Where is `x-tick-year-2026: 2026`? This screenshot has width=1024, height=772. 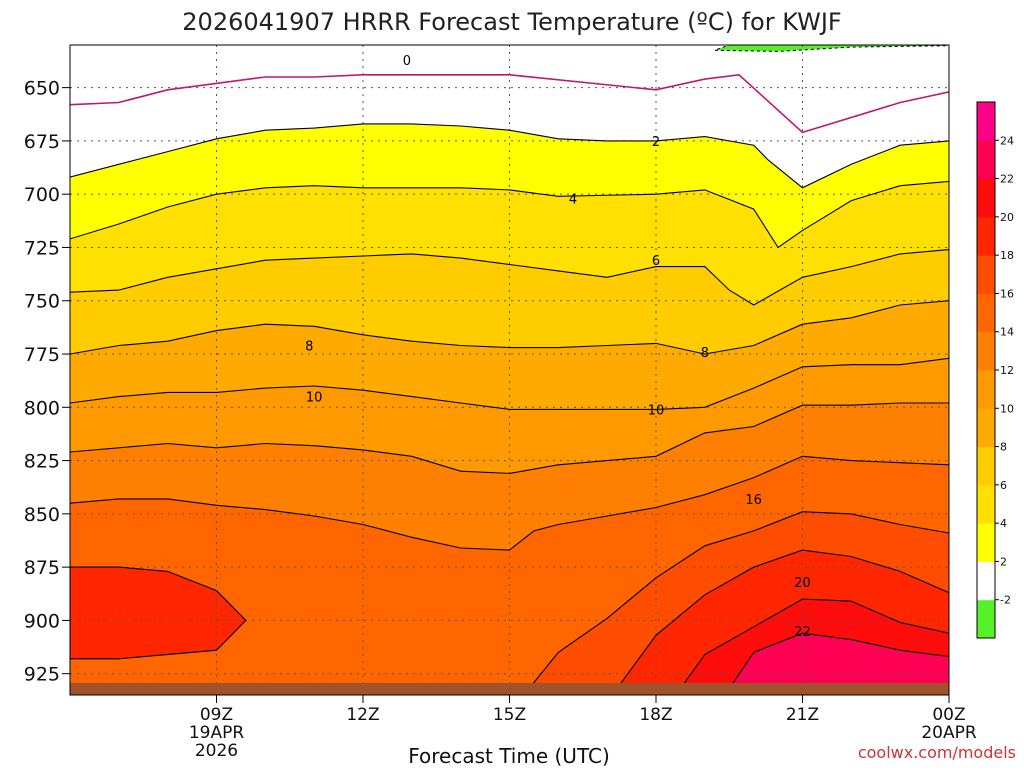 x-tick-year-2026: 2026 is located at coordinates (216, 751).